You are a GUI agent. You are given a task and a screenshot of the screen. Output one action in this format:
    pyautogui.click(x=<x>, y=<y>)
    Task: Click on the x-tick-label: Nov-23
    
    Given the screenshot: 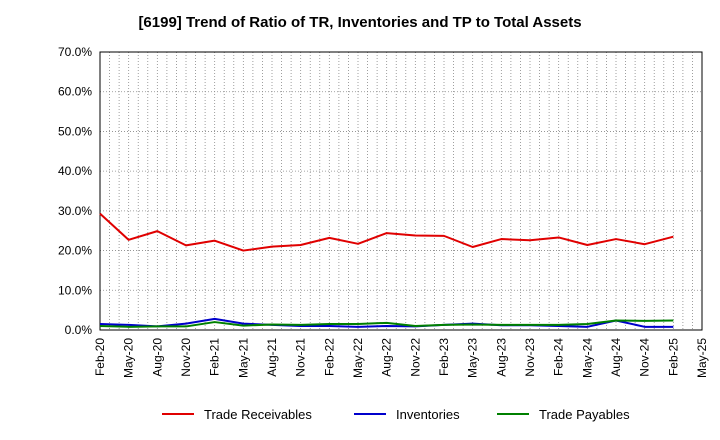 What is the action you would take?
    pyautogui.click(x=530, y=357)
    